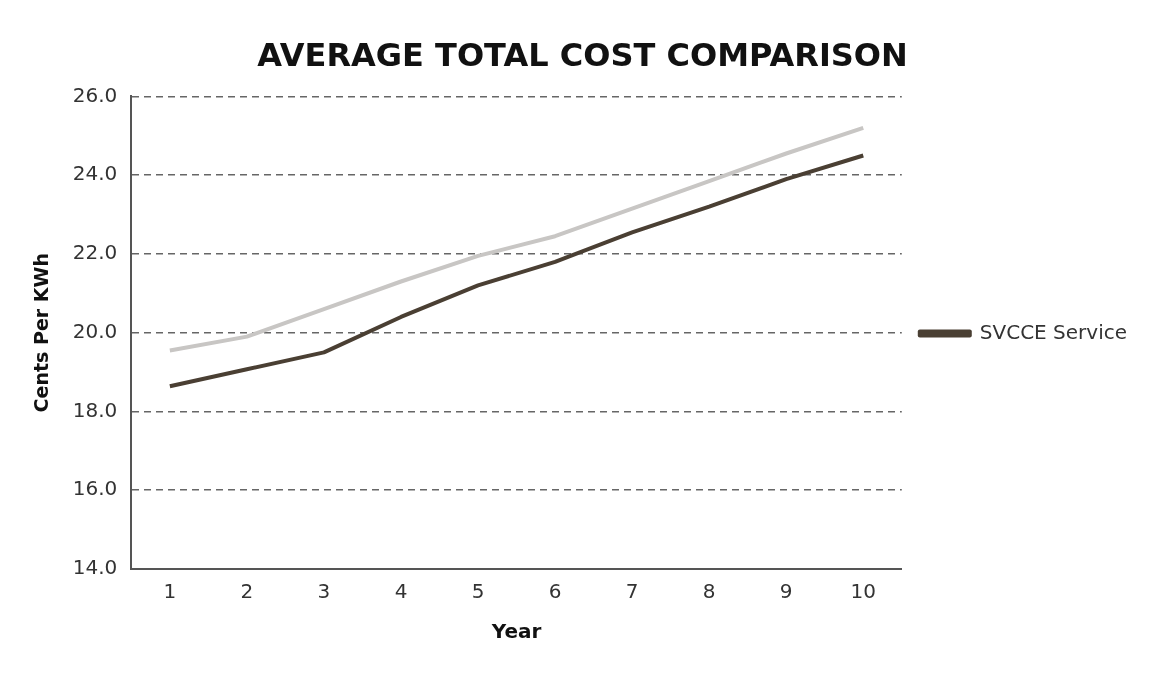  Describe the element at coordinates (516, 631) in the screenshot. I see `x-axis-title: Year` at that location.